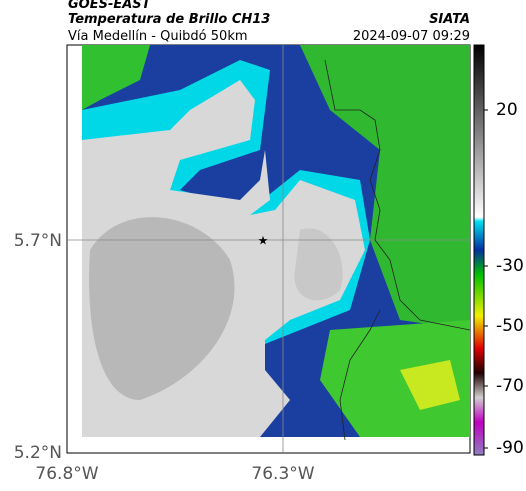  I want to click on datetime: 2024-09-07 09:29, so click(411, 36).